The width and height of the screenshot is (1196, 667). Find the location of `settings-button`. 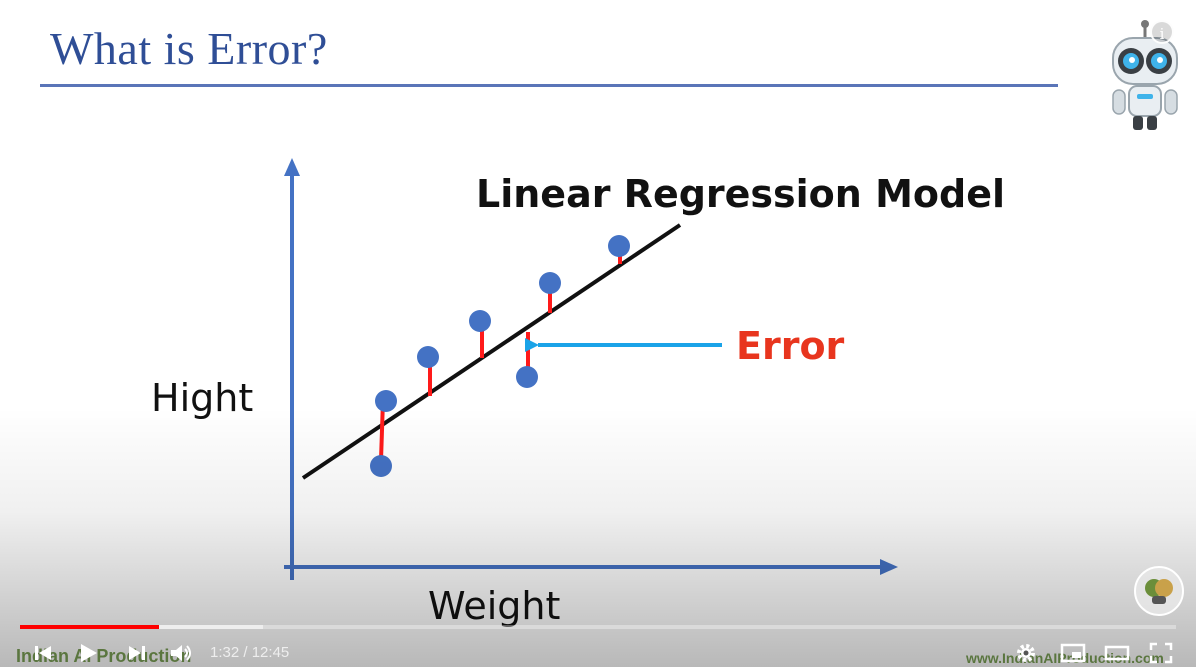

settings-button is located at coordinates (1026, 653).